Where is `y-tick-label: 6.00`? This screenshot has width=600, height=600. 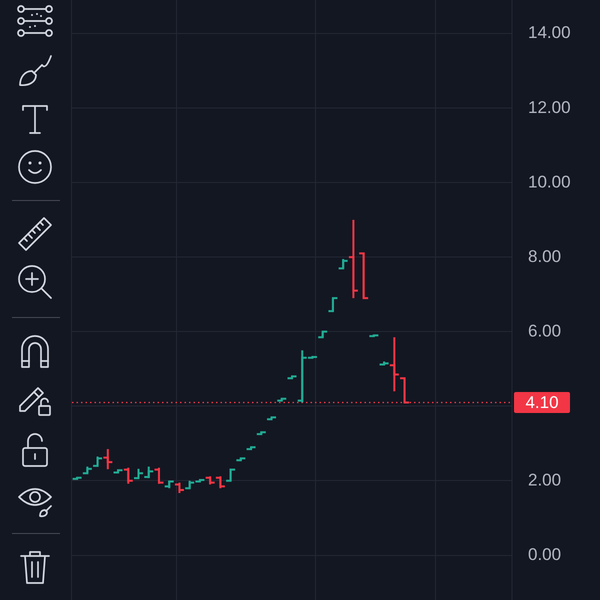
y-tick-label: 6.00 is located at coordinates (545, 330).